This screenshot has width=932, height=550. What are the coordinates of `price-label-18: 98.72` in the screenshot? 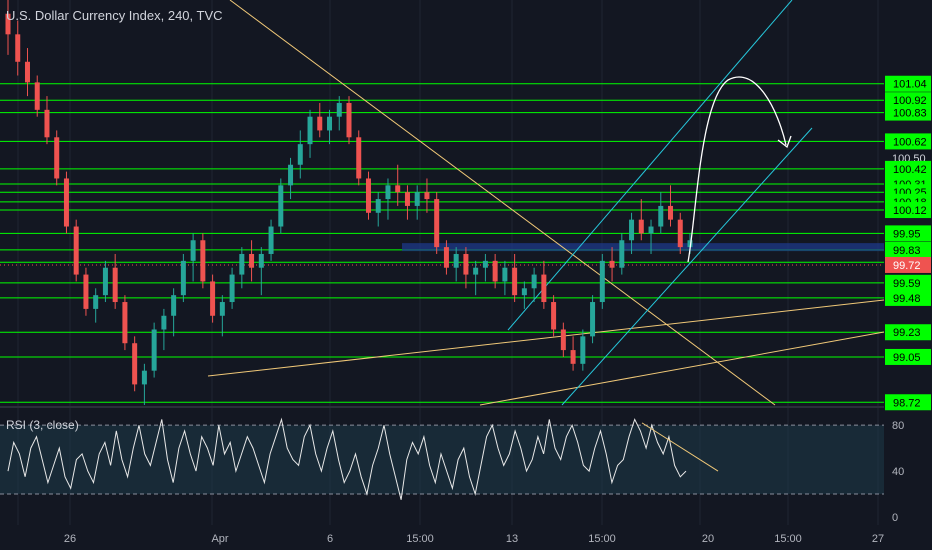 It's located at (908, 402).